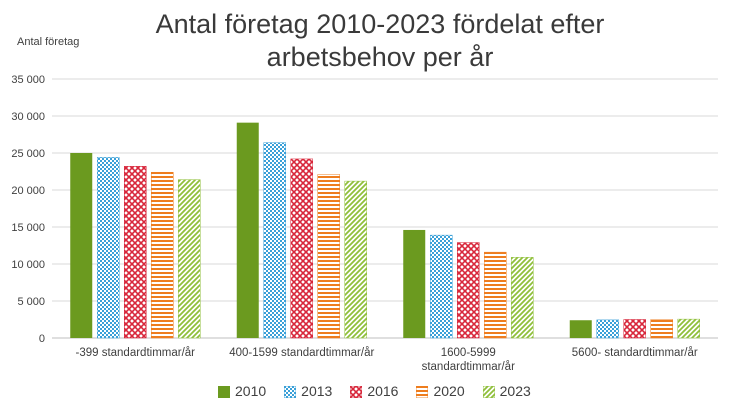  I want to click on legend-item-2013: 2013, so click(308, 391).